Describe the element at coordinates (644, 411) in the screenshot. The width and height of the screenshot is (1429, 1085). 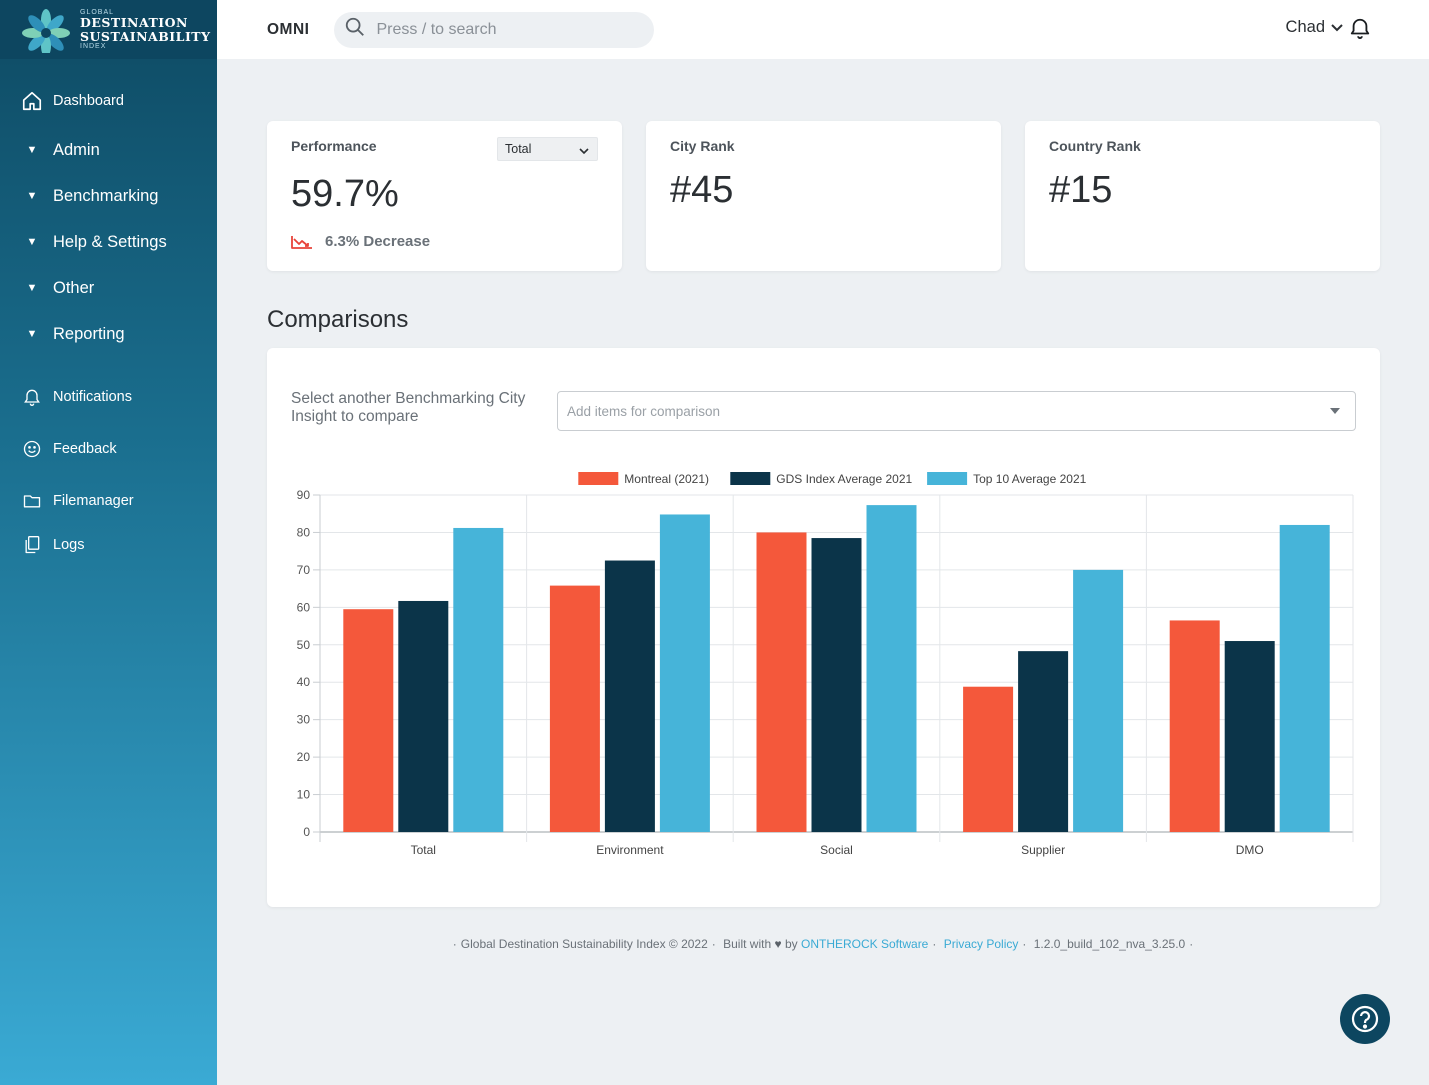
I see `comparison-placeholder: Add items for comparison` at that location.